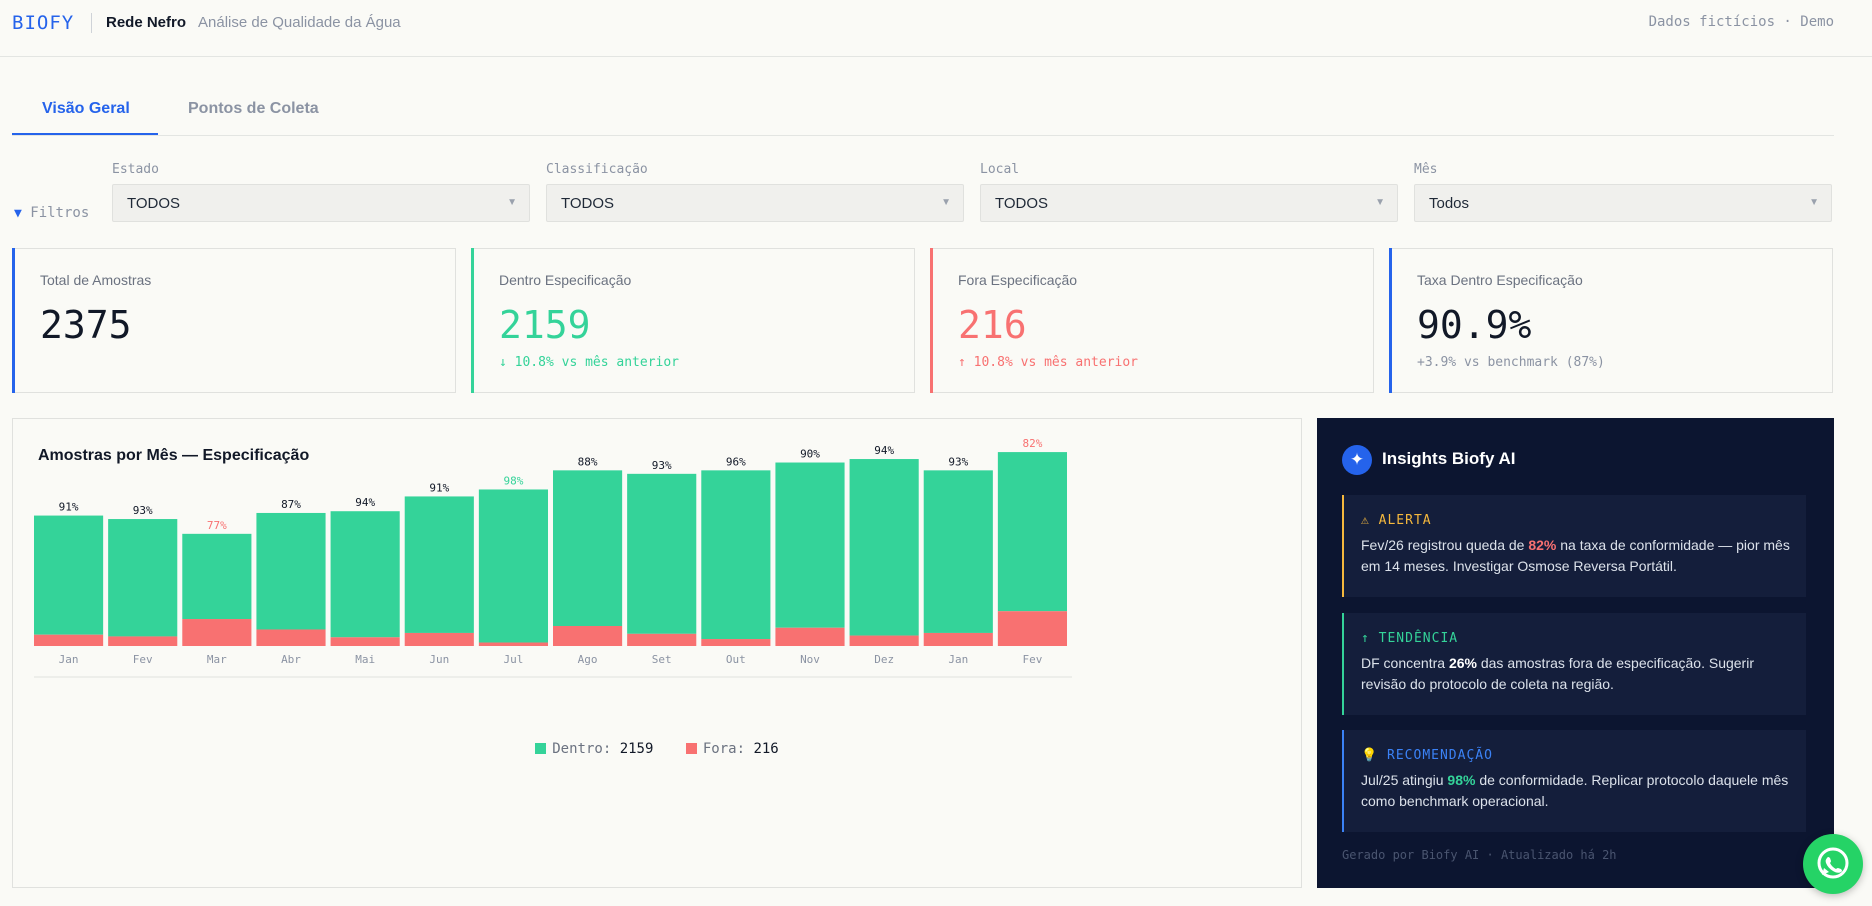 The image size is (1872, 906). What do you see at coordinates (43, 23) in the screenshot?
I see `brand-logo: BIOFY` at bounding box center [43, 23].